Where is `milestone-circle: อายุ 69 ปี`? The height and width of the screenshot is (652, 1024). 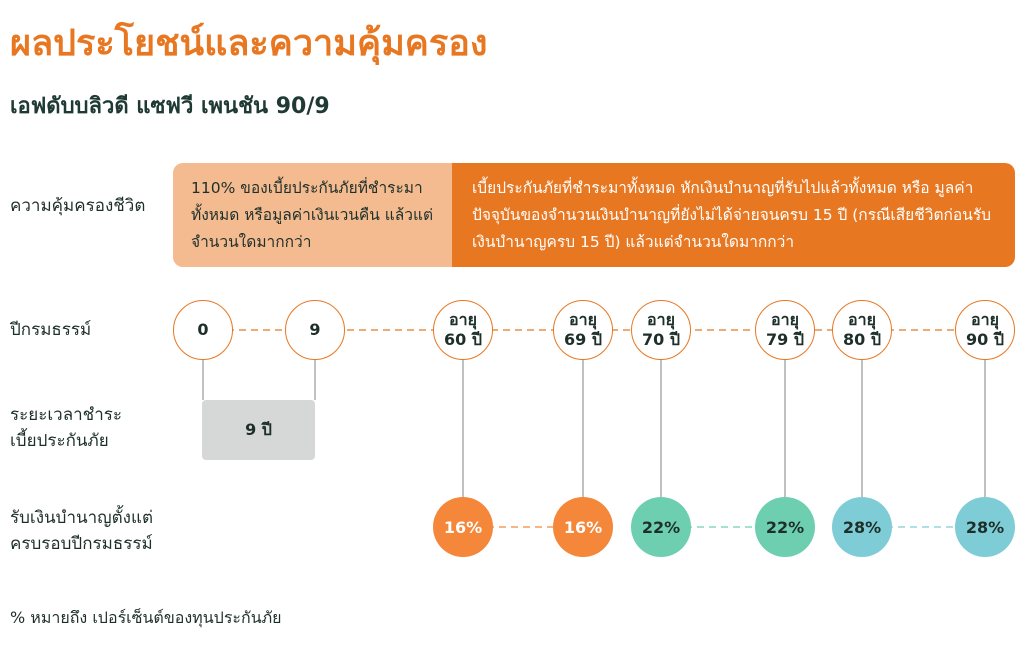
milestone-circle: อายุ 69 ปี is located at coordinates (583, 330).